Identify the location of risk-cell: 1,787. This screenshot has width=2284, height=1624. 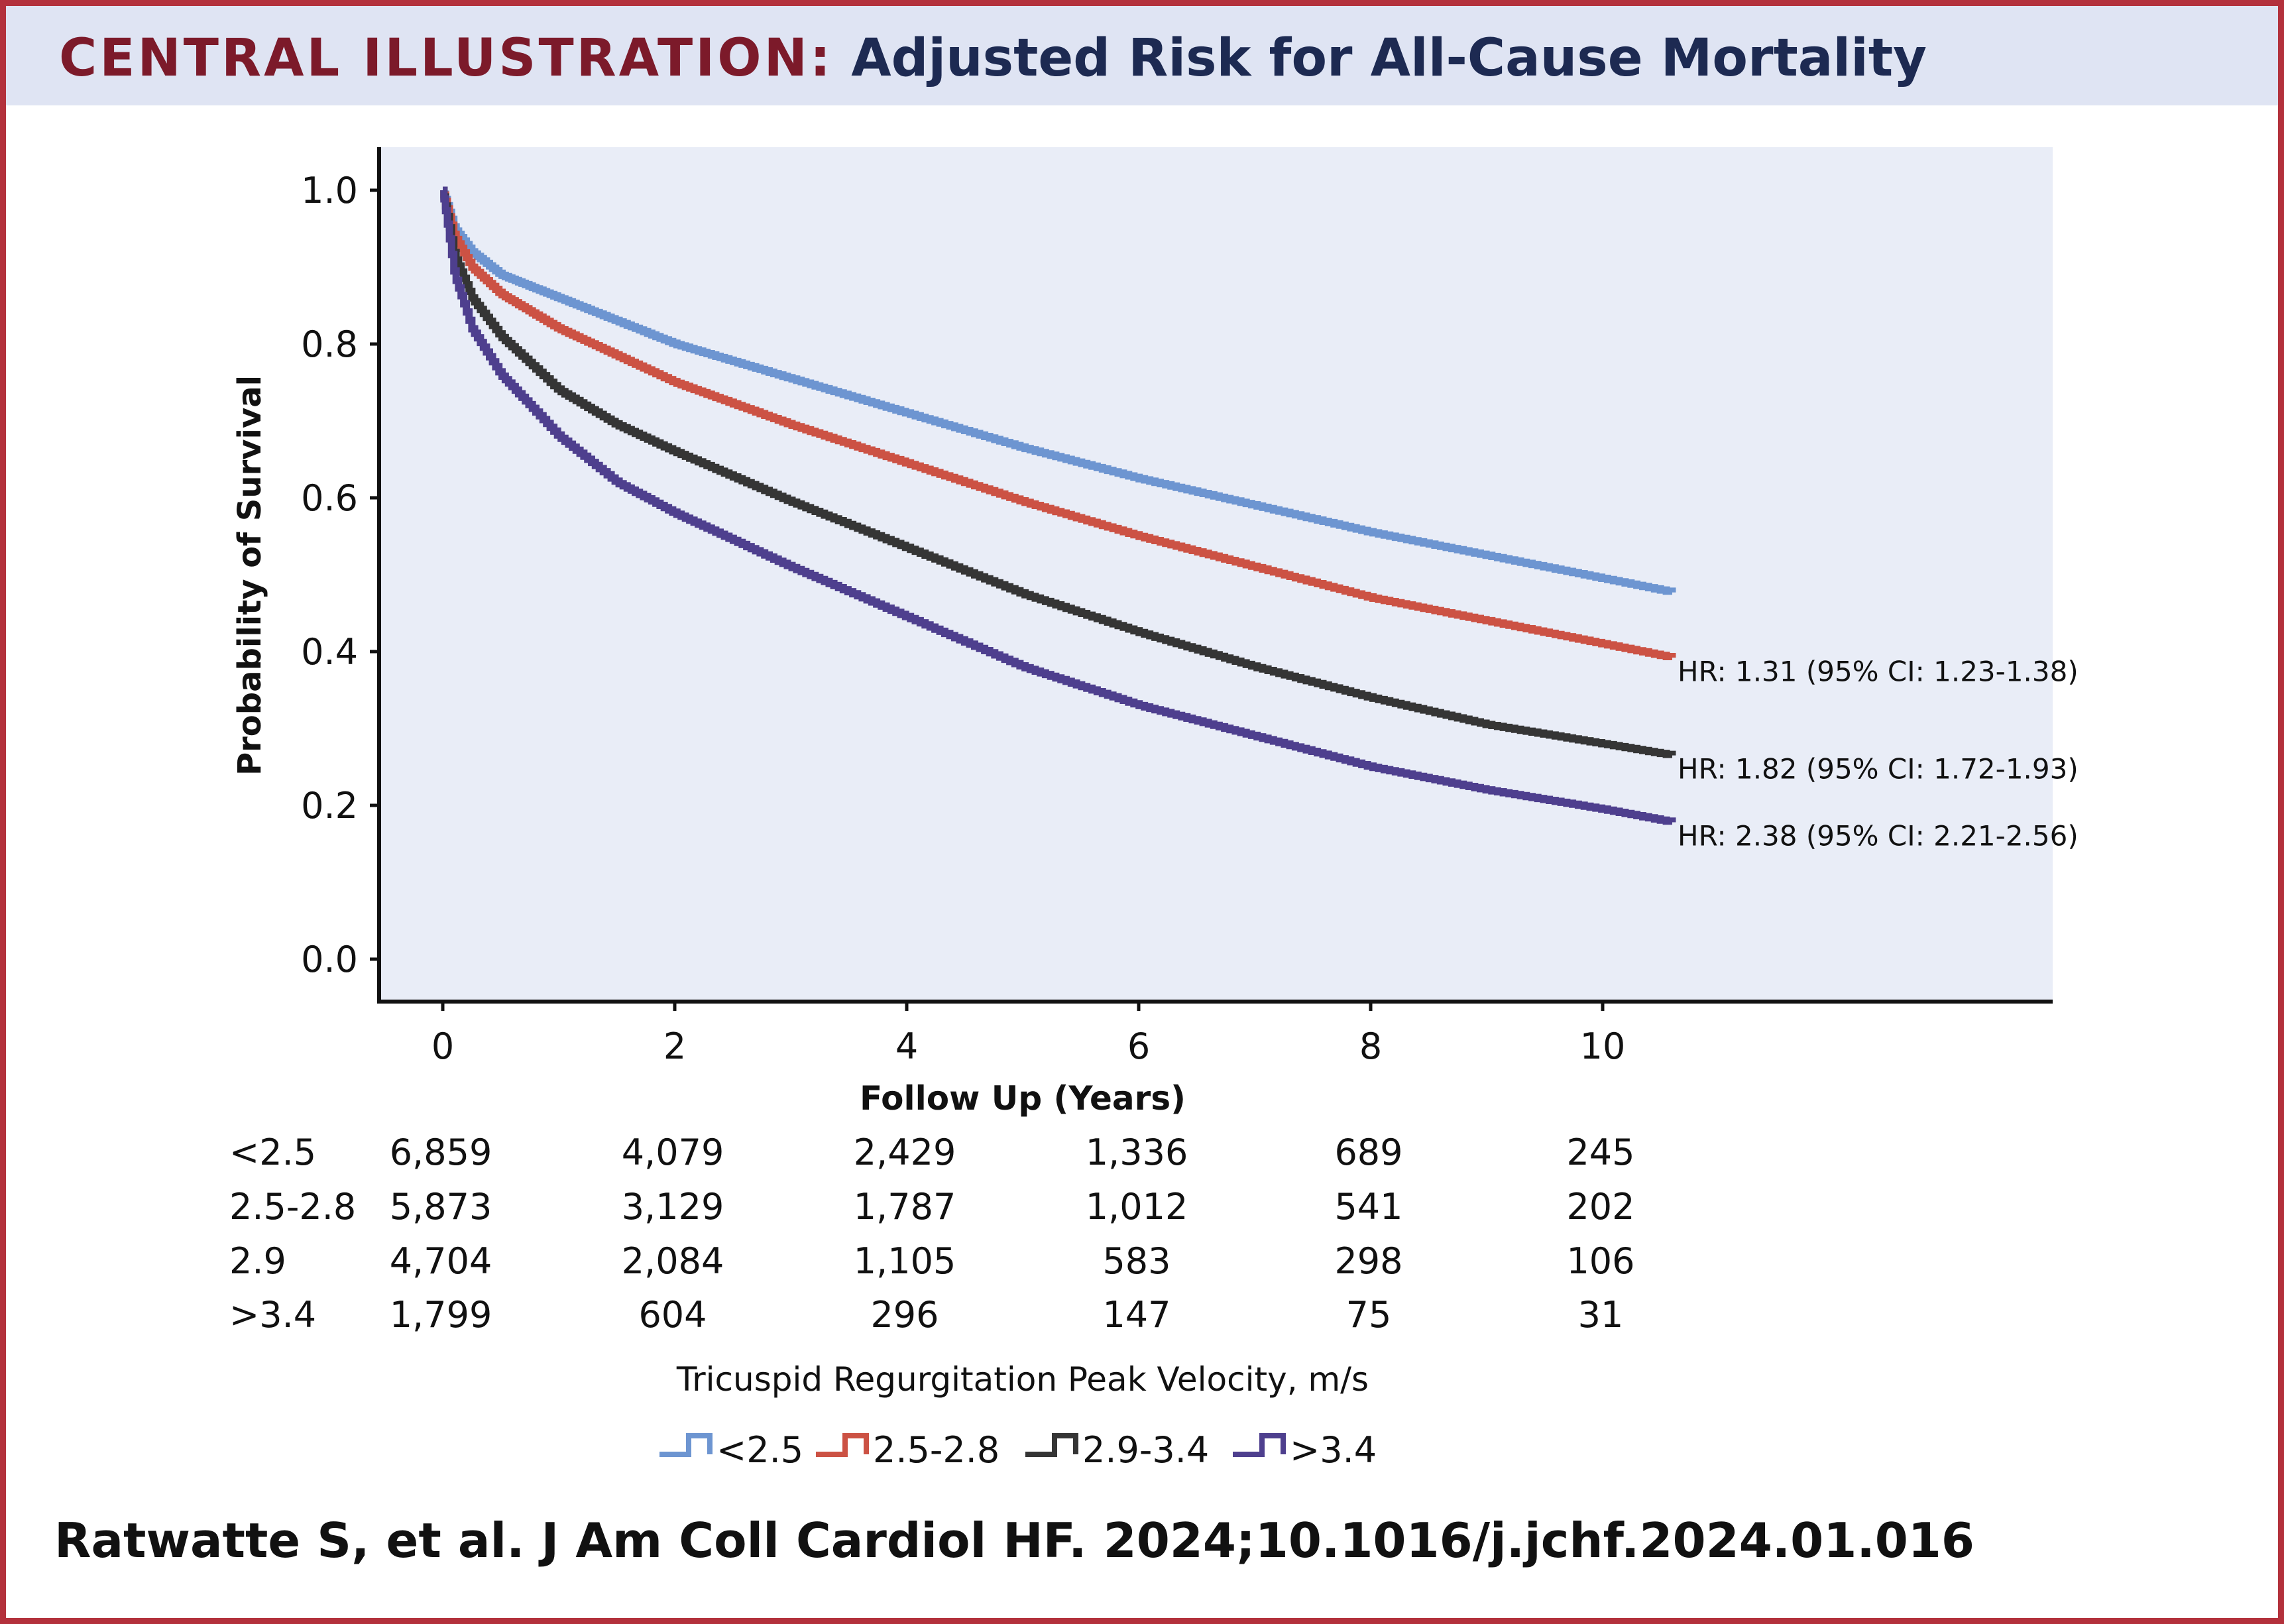
(905, 1207).